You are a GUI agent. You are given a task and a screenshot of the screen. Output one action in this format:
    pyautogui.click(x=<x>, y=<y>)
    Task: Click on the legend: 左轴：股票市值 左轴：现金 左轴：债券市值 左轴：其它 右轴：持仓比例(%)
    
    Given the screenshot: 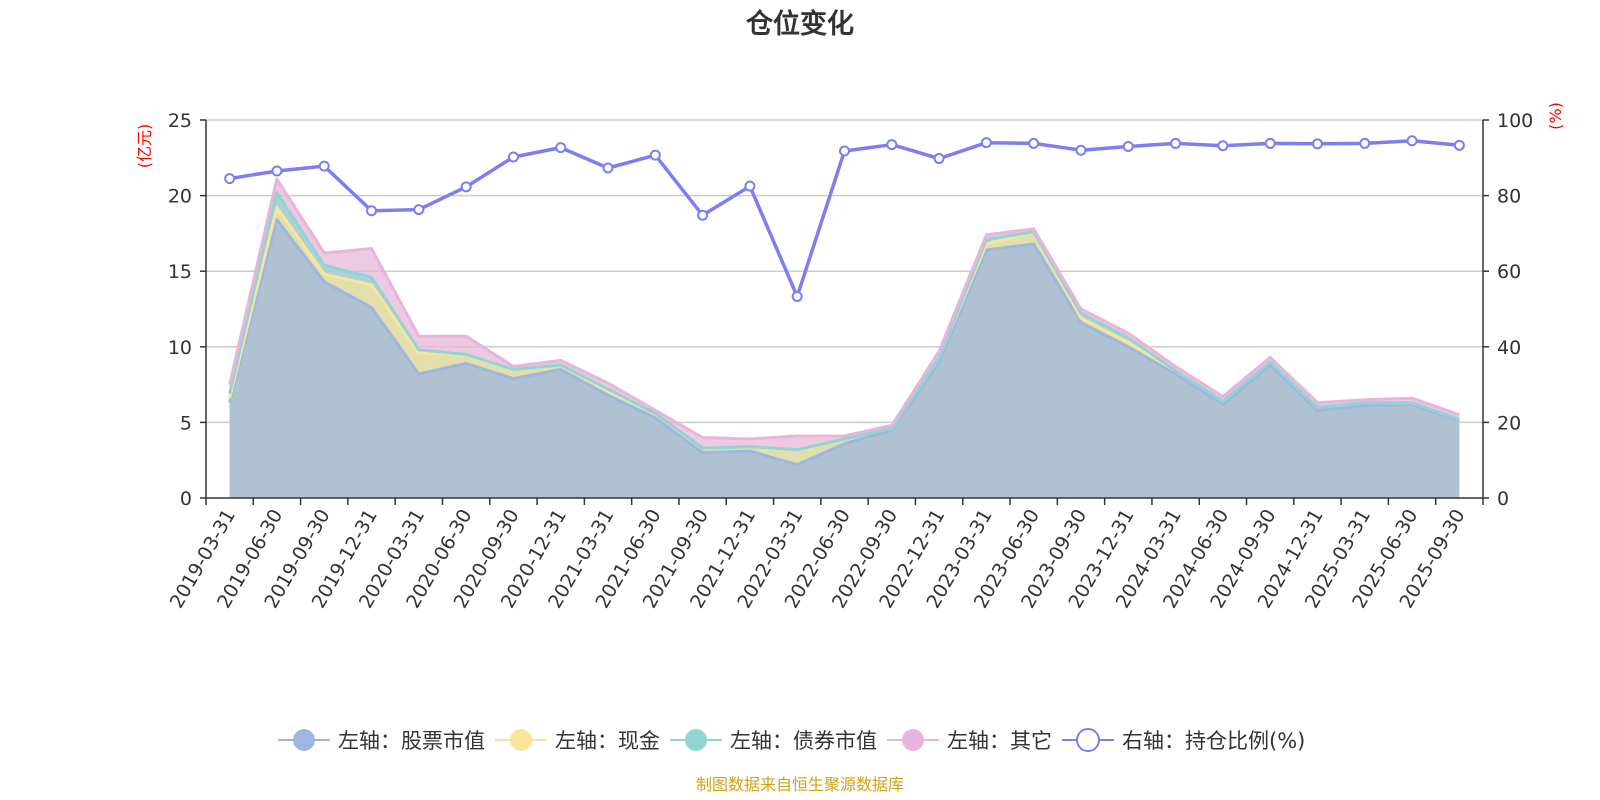 What is the action you would take?
    pyautogui.click(x=791, y=741)
    